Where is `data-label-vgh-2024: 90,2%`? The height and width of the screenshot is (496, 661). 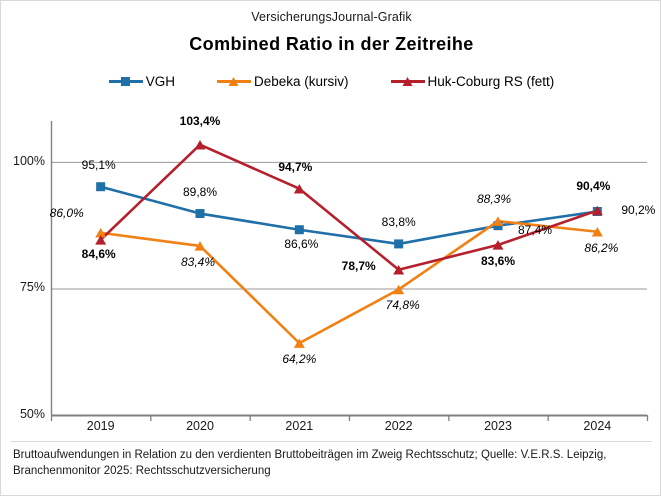 data-label-vgh-2024: 90,2% is located at coordinates (638, 209).